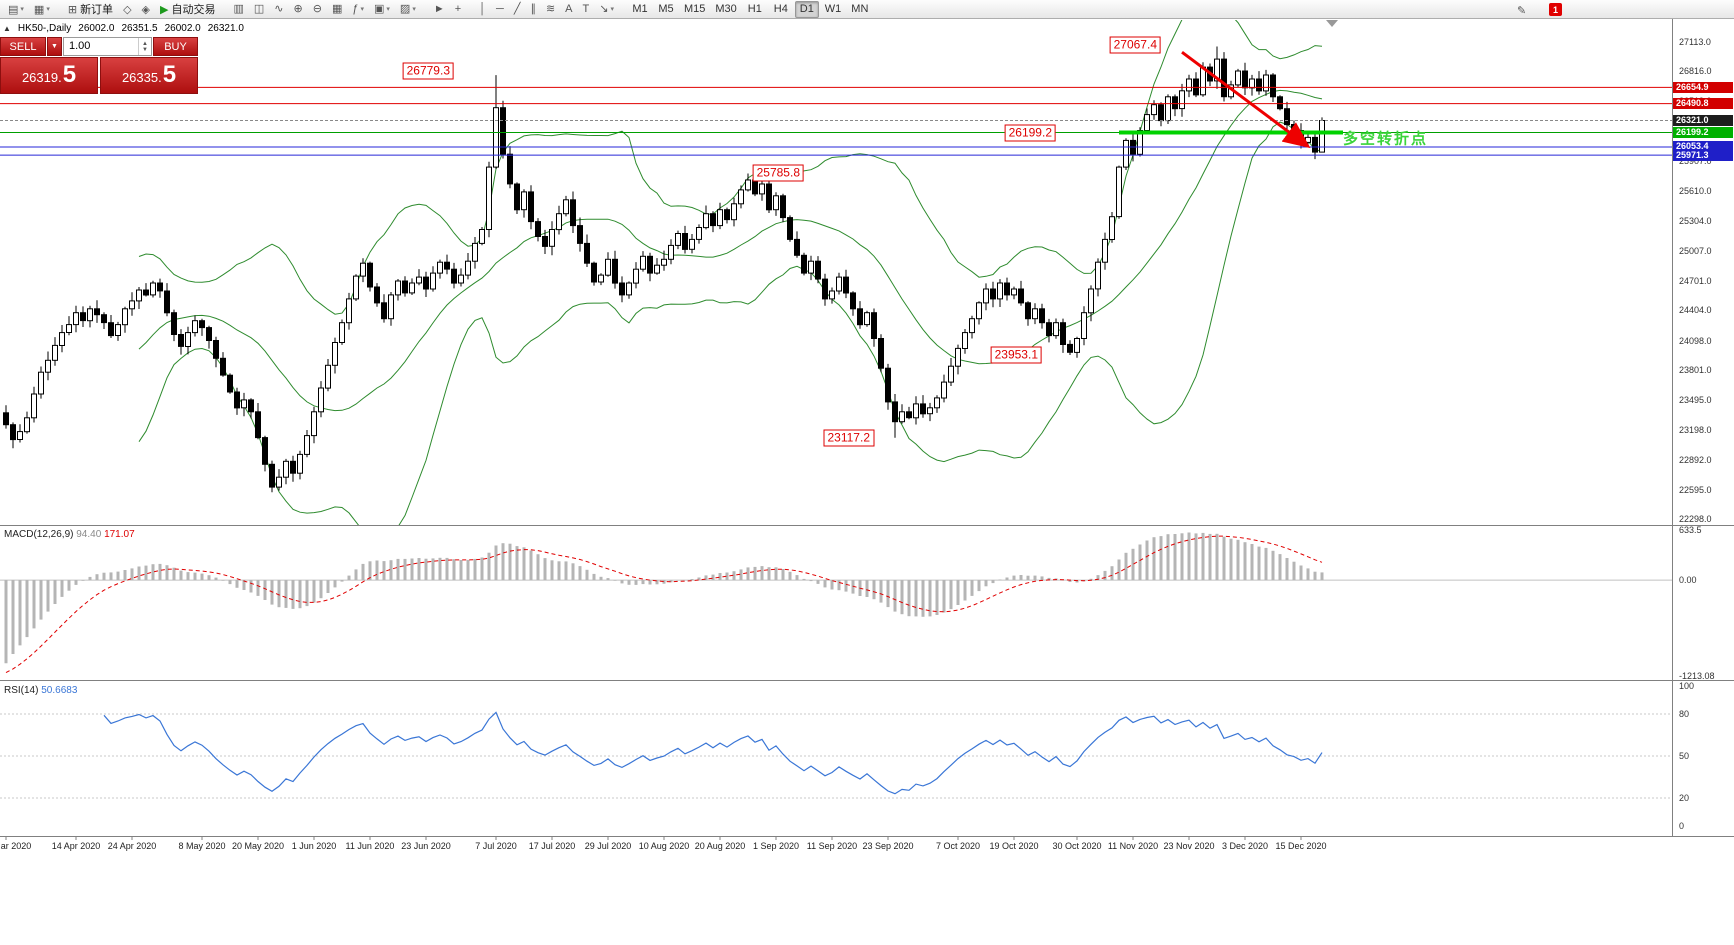 This screenshot has width=1734, height=945. What do you see at coordinates (259, 9) in the screenshot?
I see `candlestick-chart-icon: ◫` at bounding box center [259, 9].